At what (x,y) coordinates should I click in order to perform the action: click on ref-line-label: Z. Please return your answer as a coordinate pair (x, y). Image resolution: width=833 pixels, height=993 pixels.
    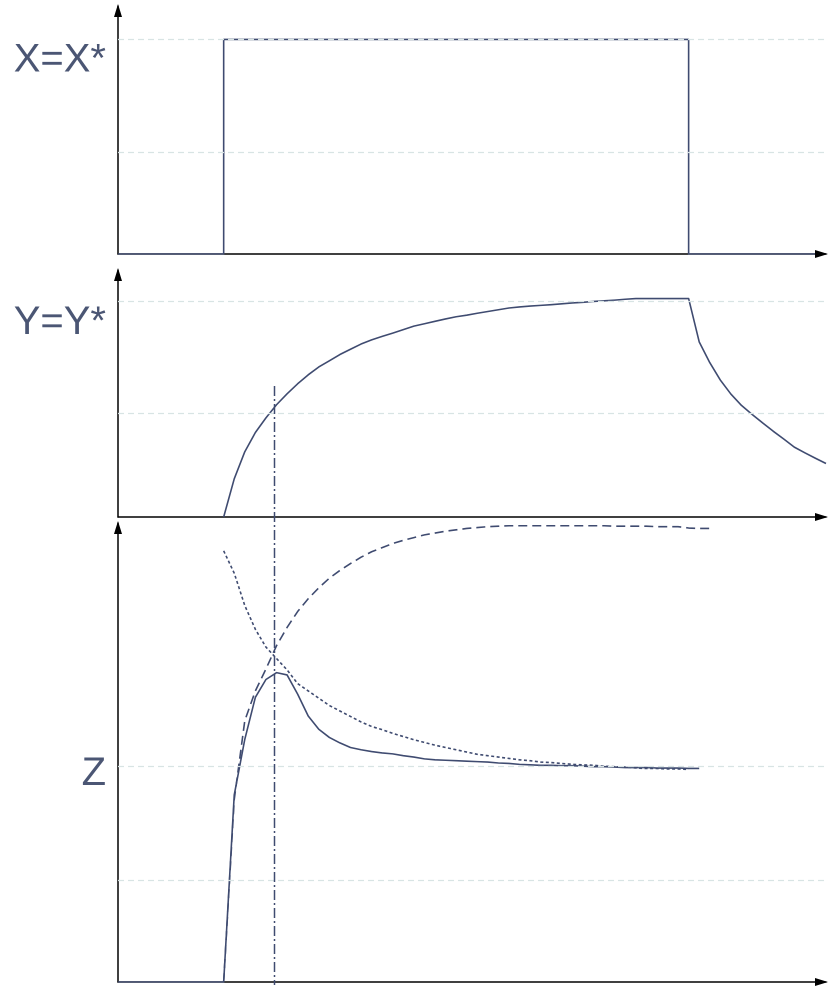
    Looking at the image, I should click on (94, 772).